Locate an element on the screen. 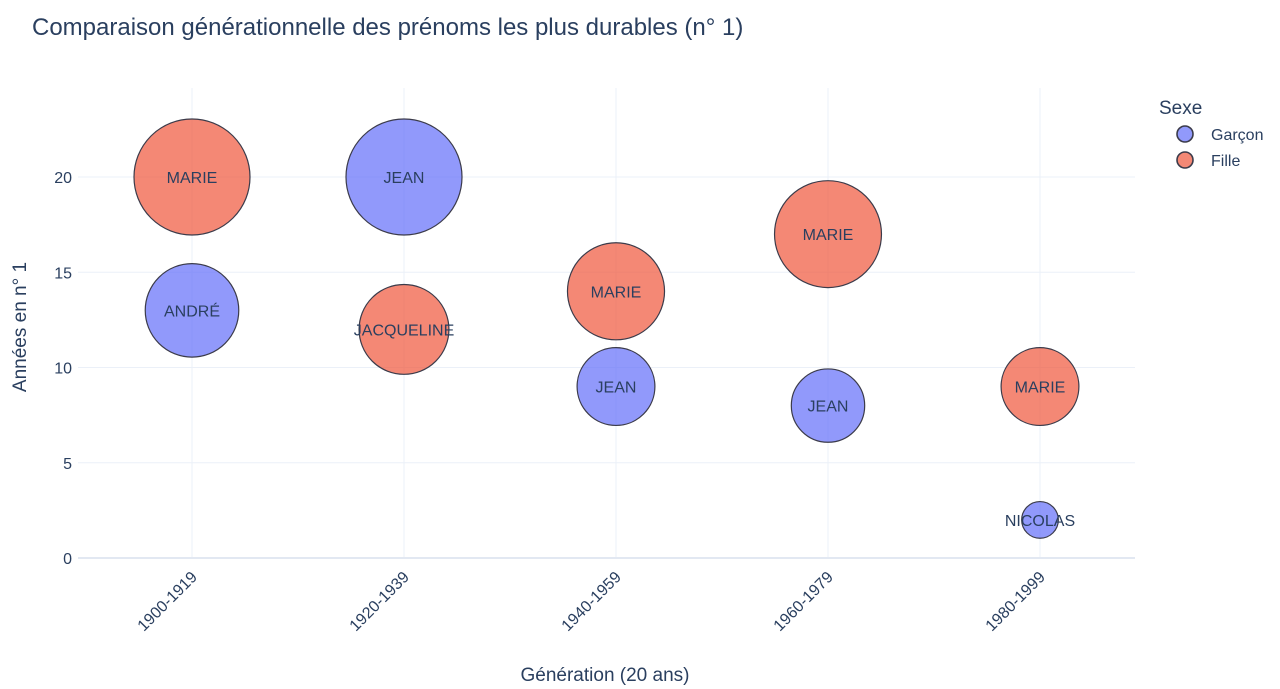  bubble-label: NICOLAS is located at coordinates (1040, 521).